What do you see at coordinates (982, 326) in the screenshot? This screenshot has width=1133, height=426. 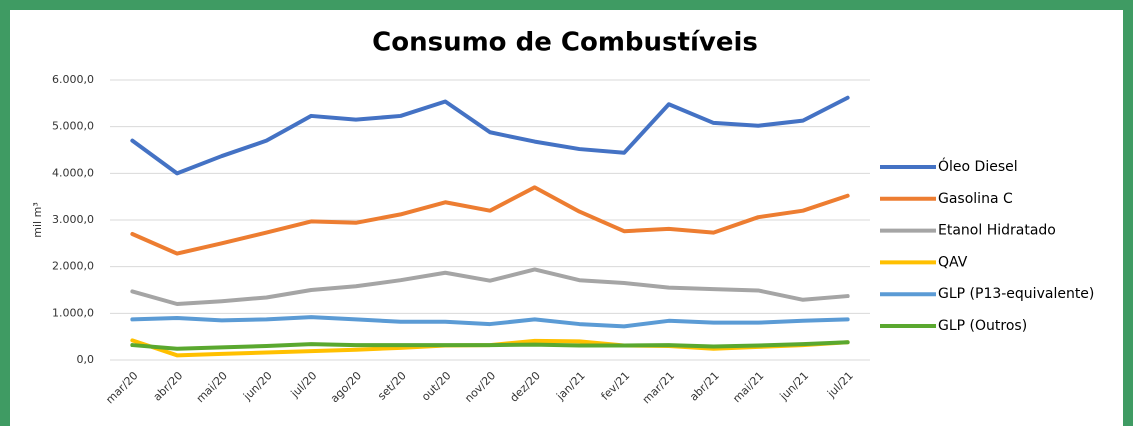 I see `legend-label: GLP (Outros)` at bounding box center [982, 326].